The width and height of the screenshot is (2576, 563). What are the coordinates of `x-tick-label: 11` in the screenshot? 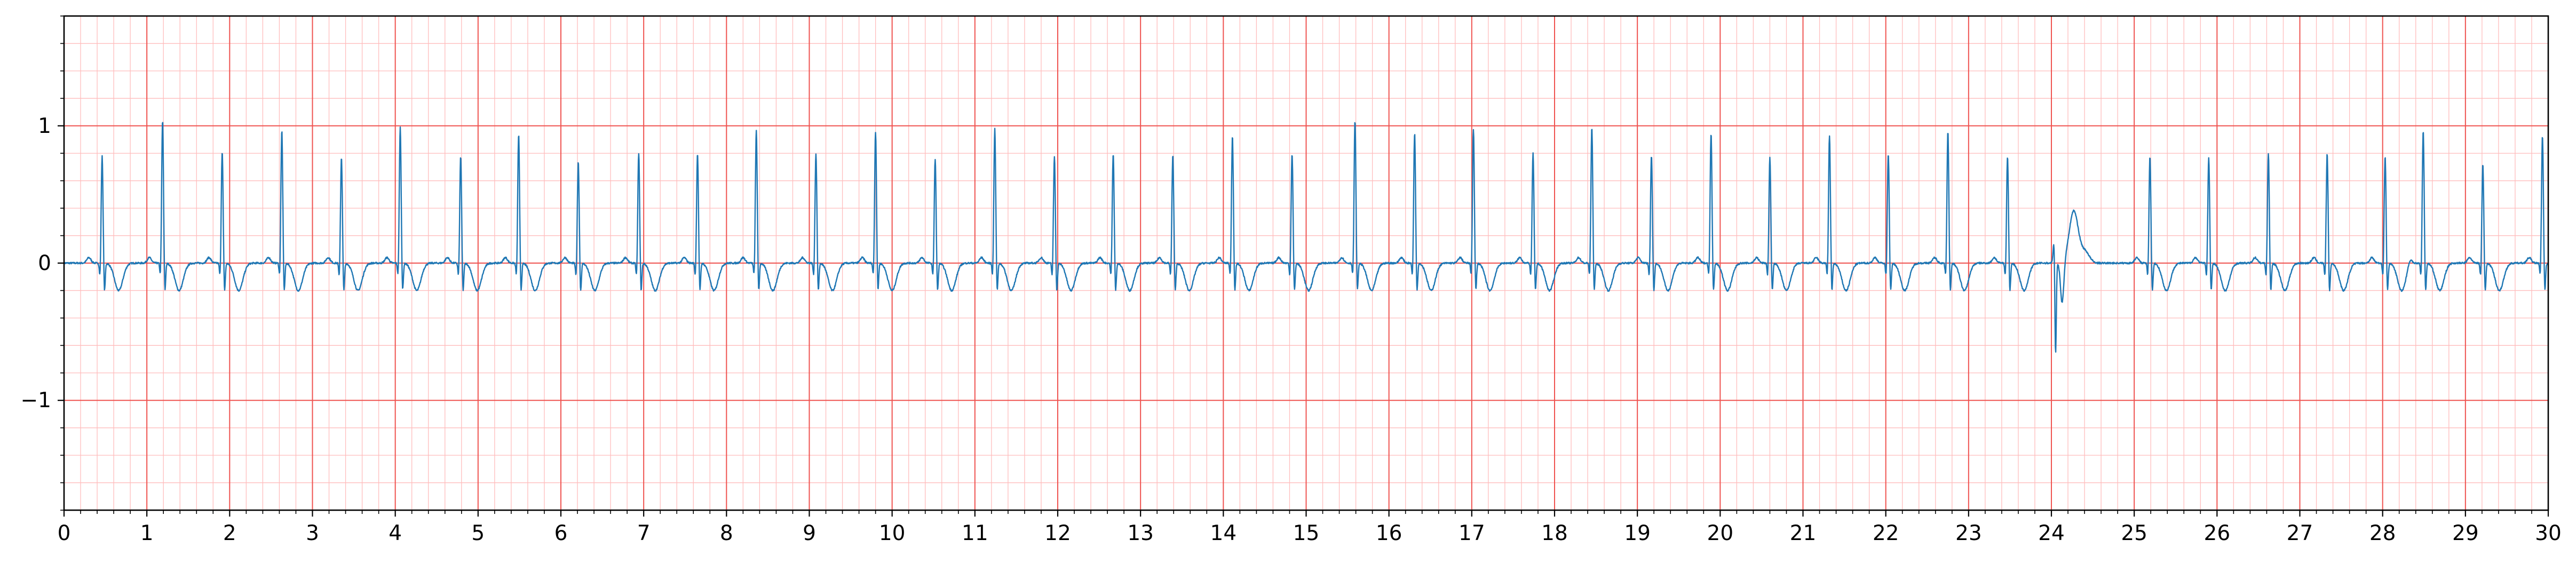 It's located at (975, 533).